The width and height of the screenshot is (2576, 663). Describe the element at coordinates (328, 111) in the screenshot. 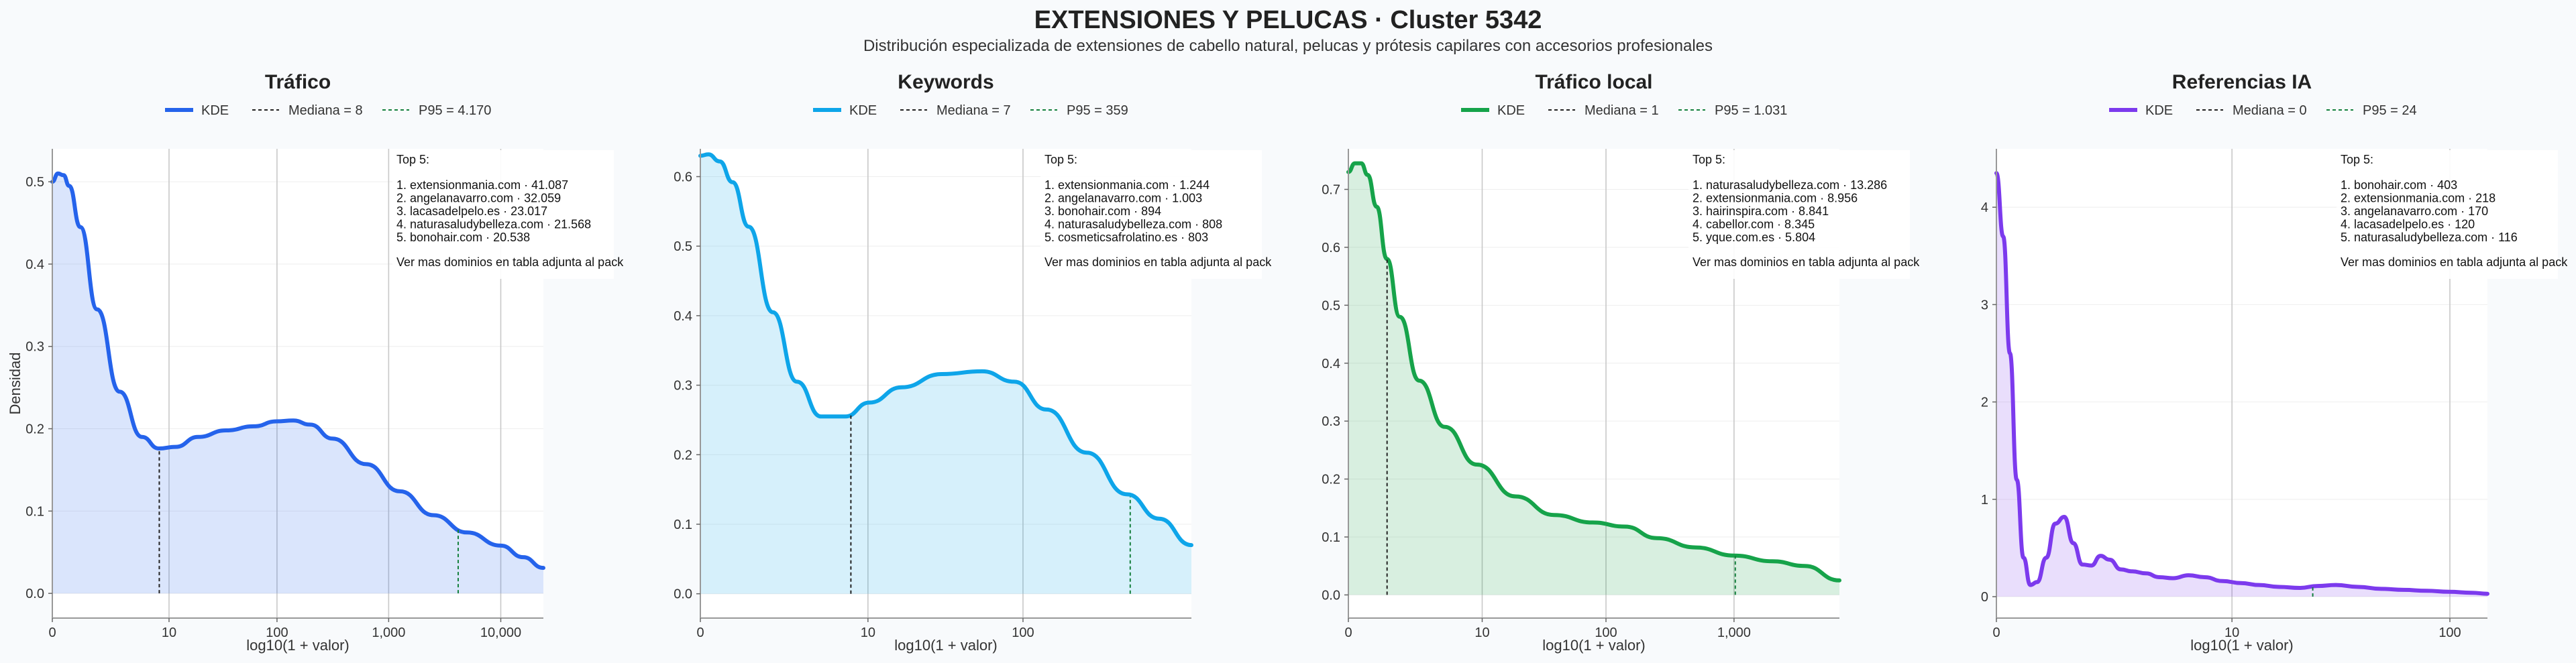

I see `legend: KDE Mediana = 8 P95 = 4.170` at that location.